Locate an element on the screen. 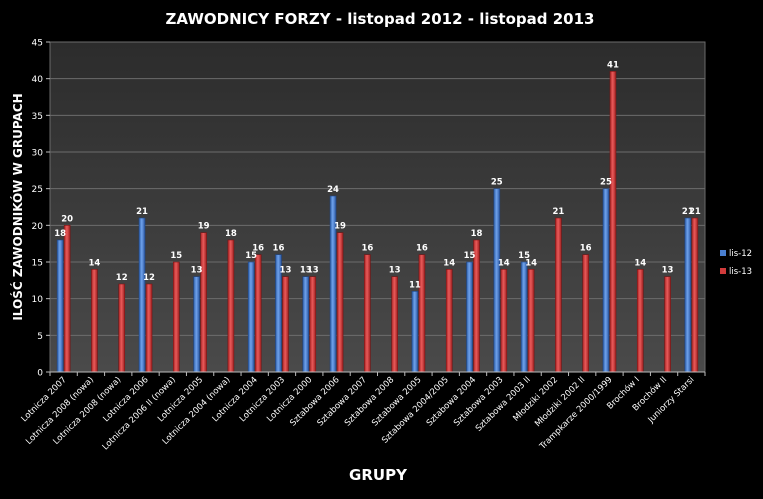 The height and width of the screenshot is (499, 763). y-tick-label: 35 is located at coordinates (37, 117).